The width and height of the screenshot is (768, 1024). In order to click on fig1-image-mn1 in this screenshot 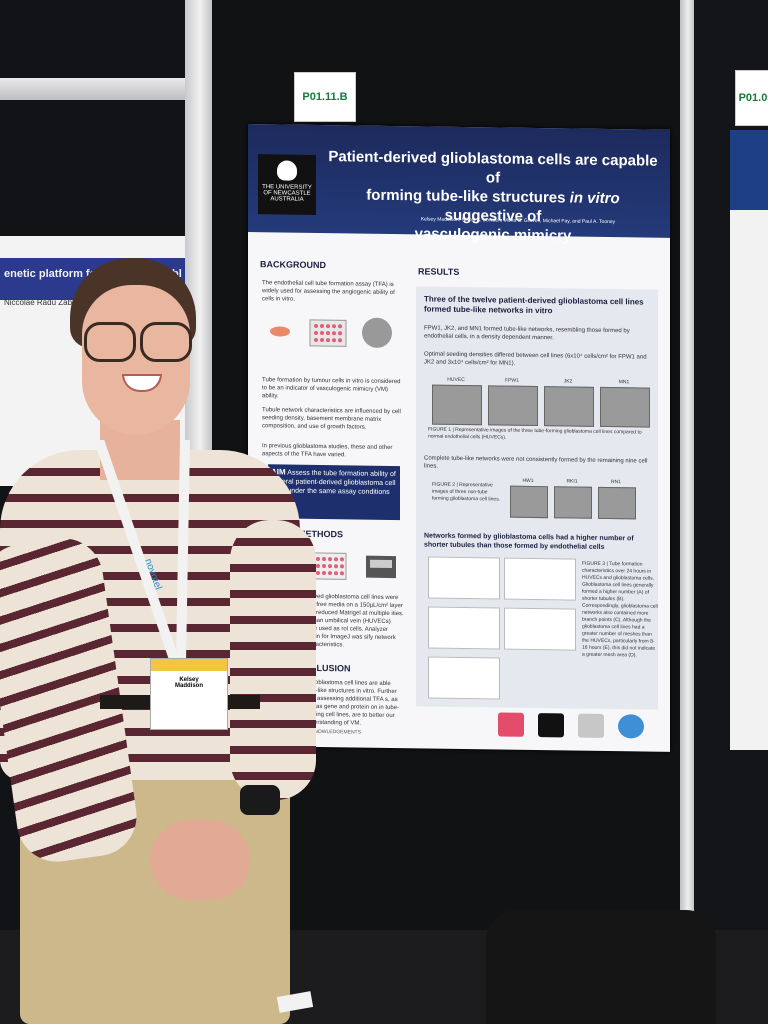, I will do `click(625, 407)`.